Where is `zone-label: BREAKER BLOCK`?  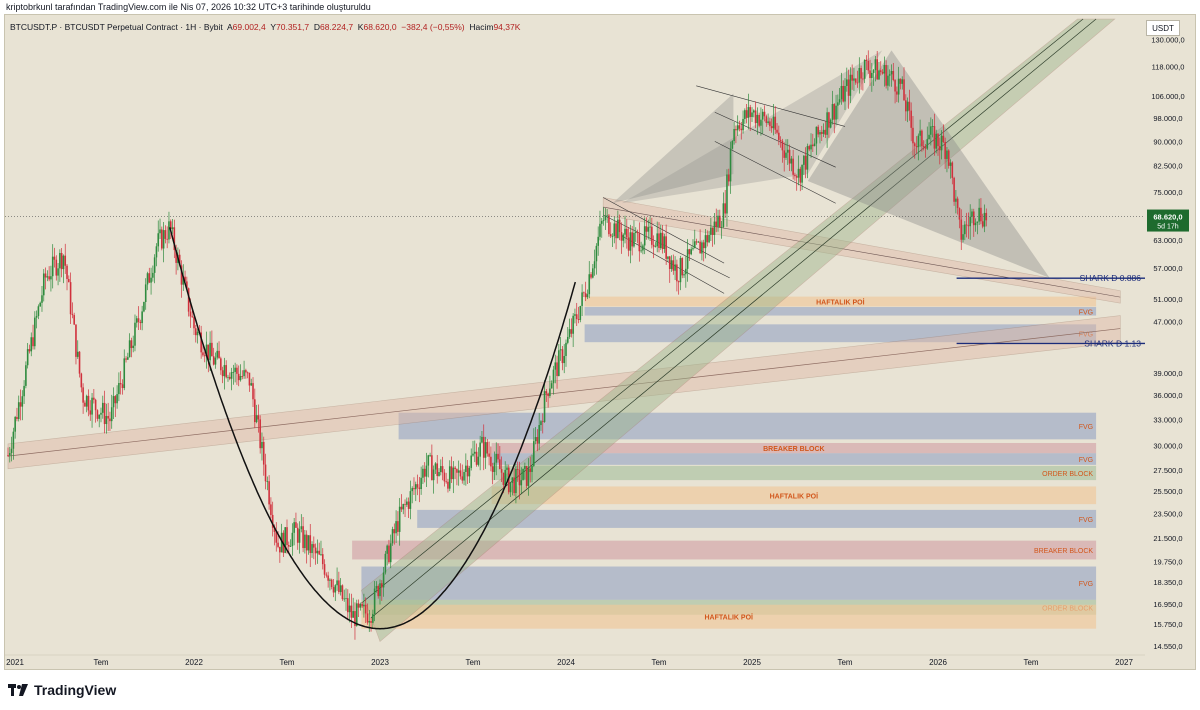
zone-label: BREAKER BLOCK is located at coordinates (793, 449).